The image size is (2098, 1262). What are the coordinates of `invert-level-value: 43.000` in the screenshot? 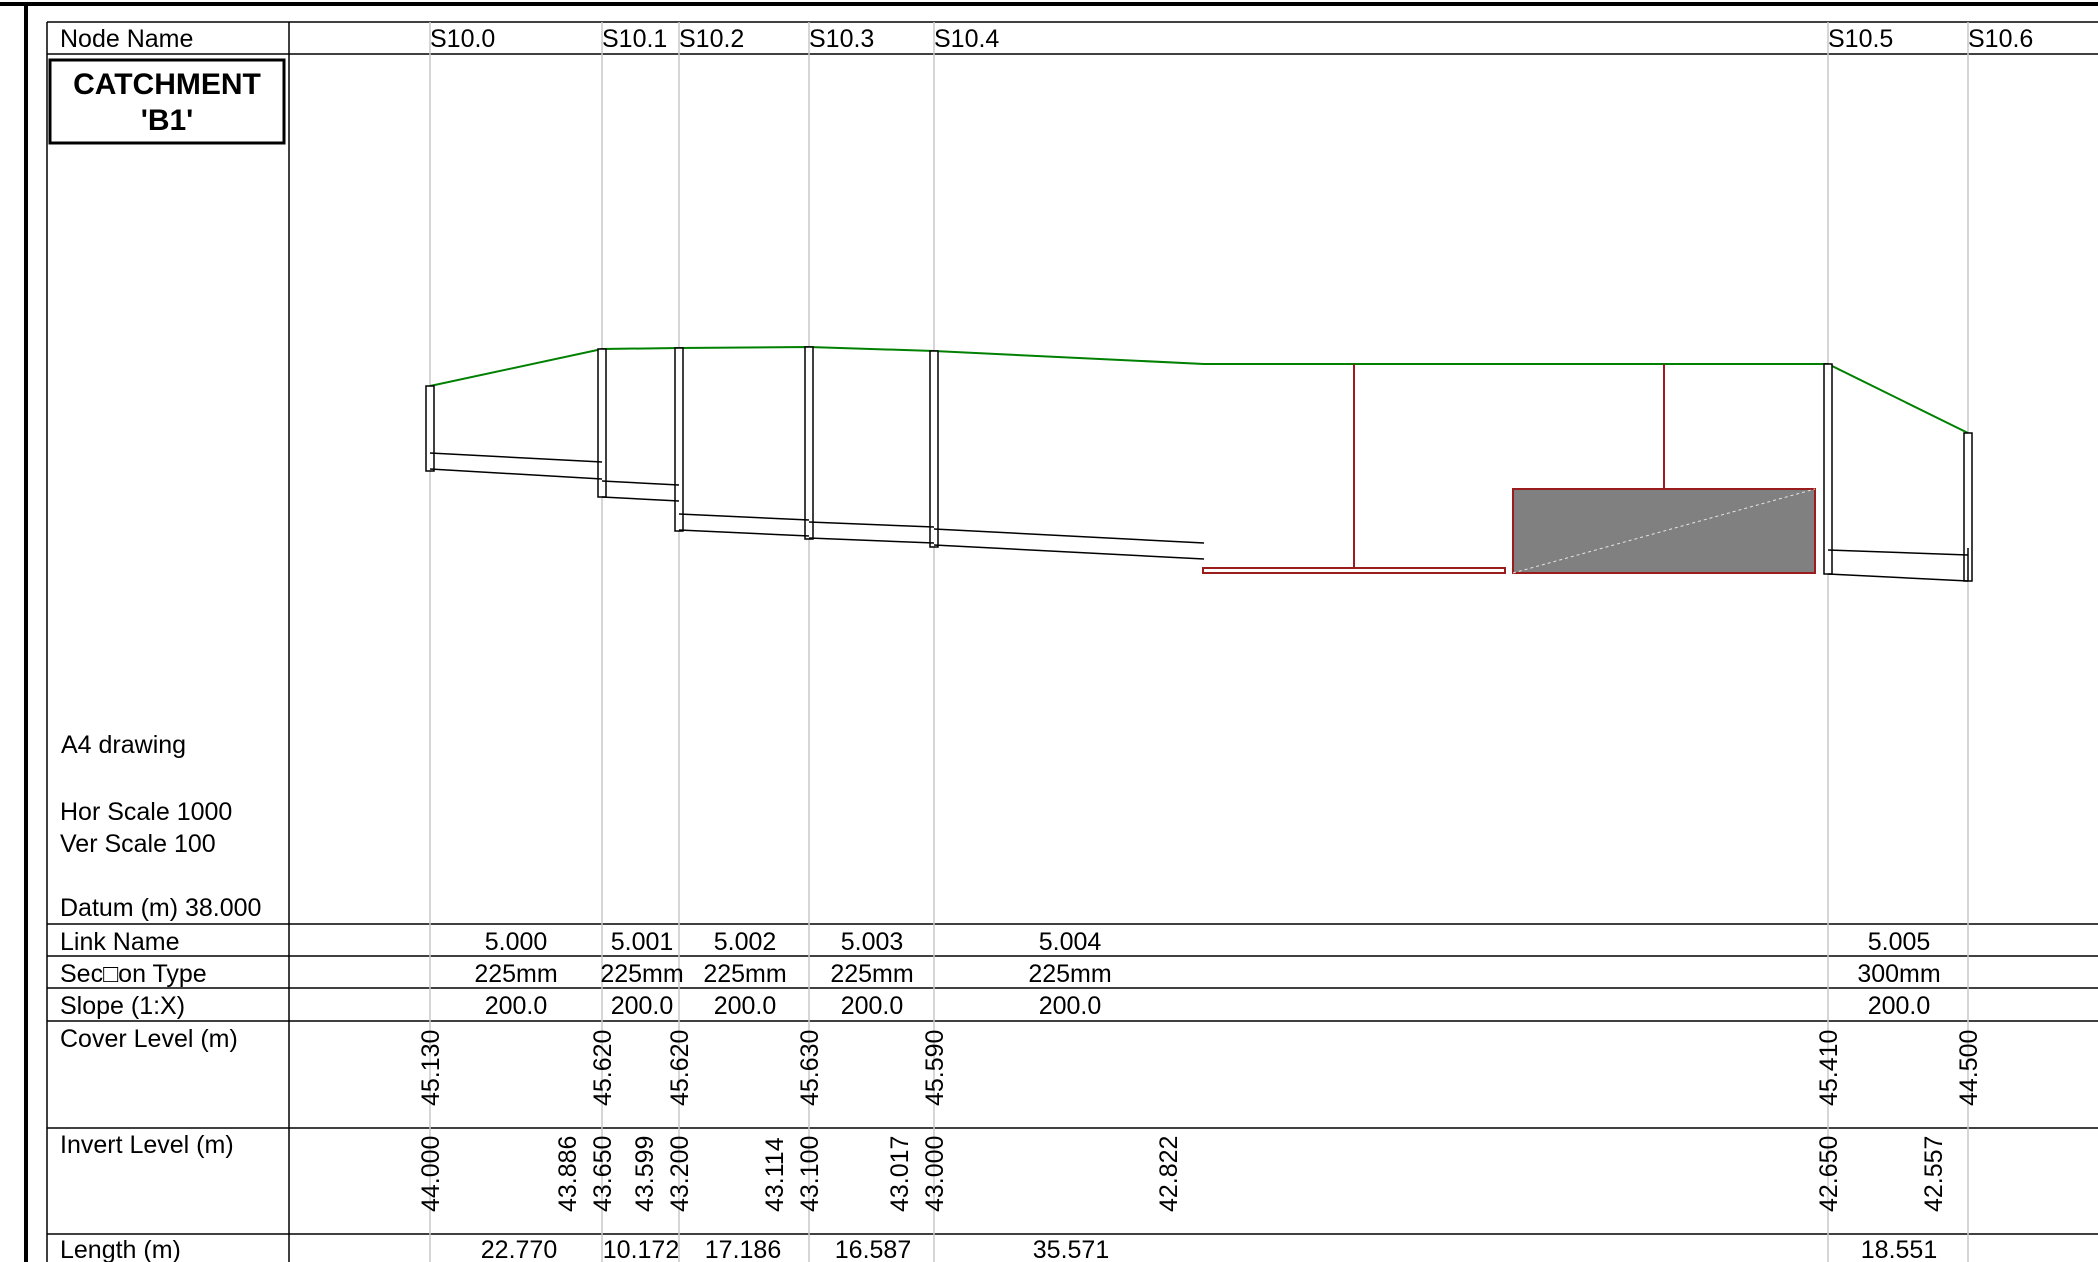 It's located at (935, 1174).